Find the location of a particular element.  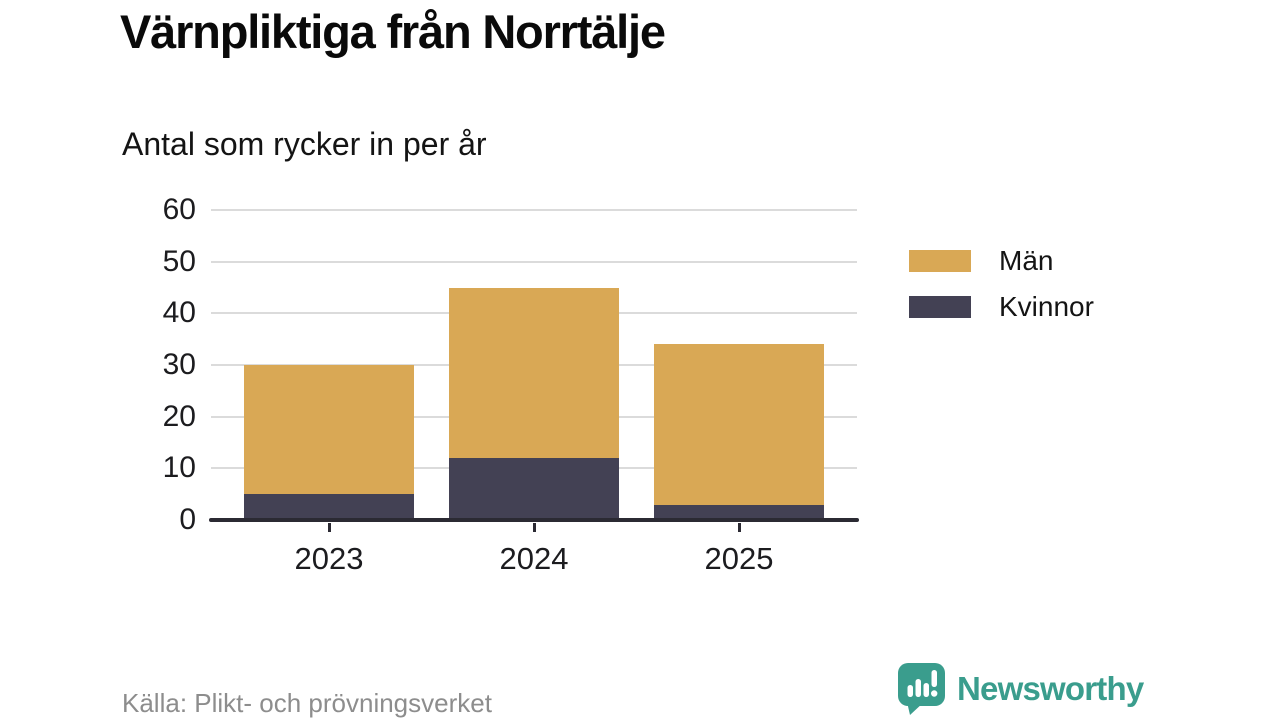

newsworthy-speech-bubble-icon is located at coordinates (921, 689).